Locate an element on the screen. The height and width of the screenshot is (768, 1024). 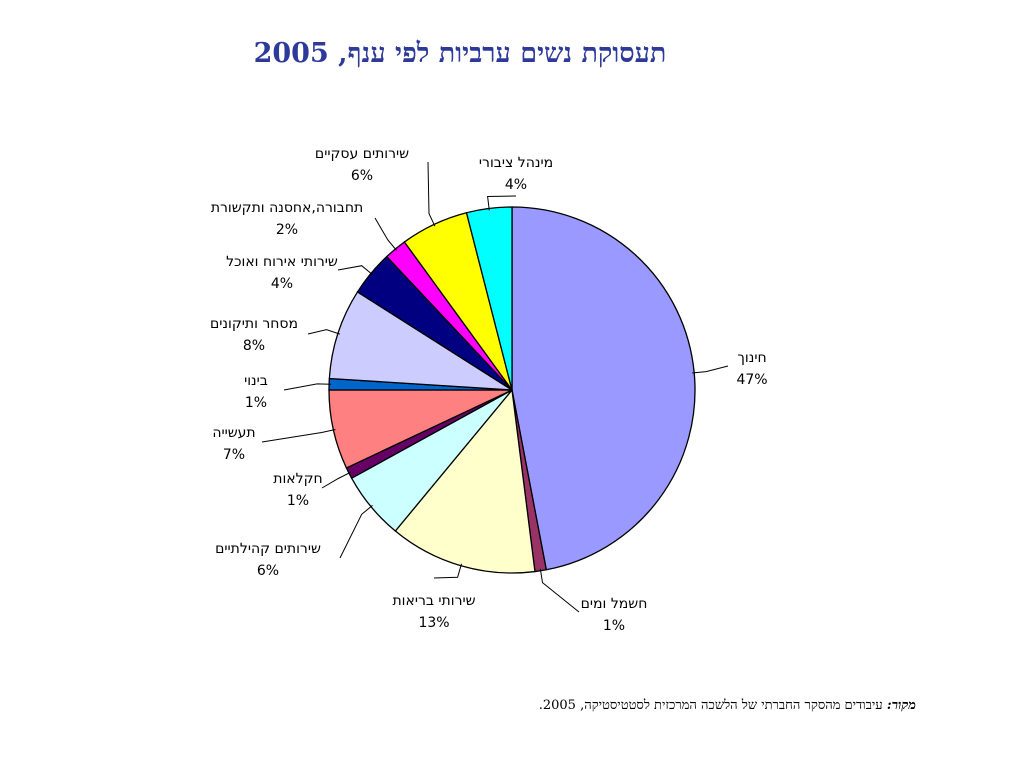
source-label: מקור: is located at coordinates (901, 705).